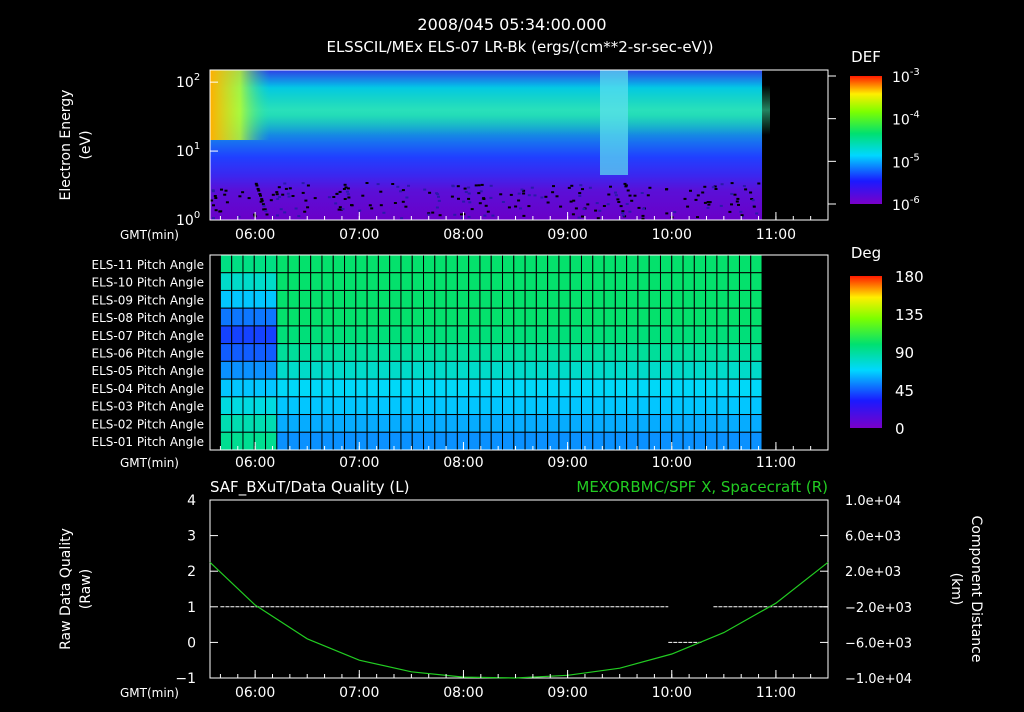 The width and height of the screenshot is (1024, 712). Describe the element at coordinates (909, 353) in the screenshot. I see `deg-colorbar-ticks: 180 135 90 45 0` at that location.